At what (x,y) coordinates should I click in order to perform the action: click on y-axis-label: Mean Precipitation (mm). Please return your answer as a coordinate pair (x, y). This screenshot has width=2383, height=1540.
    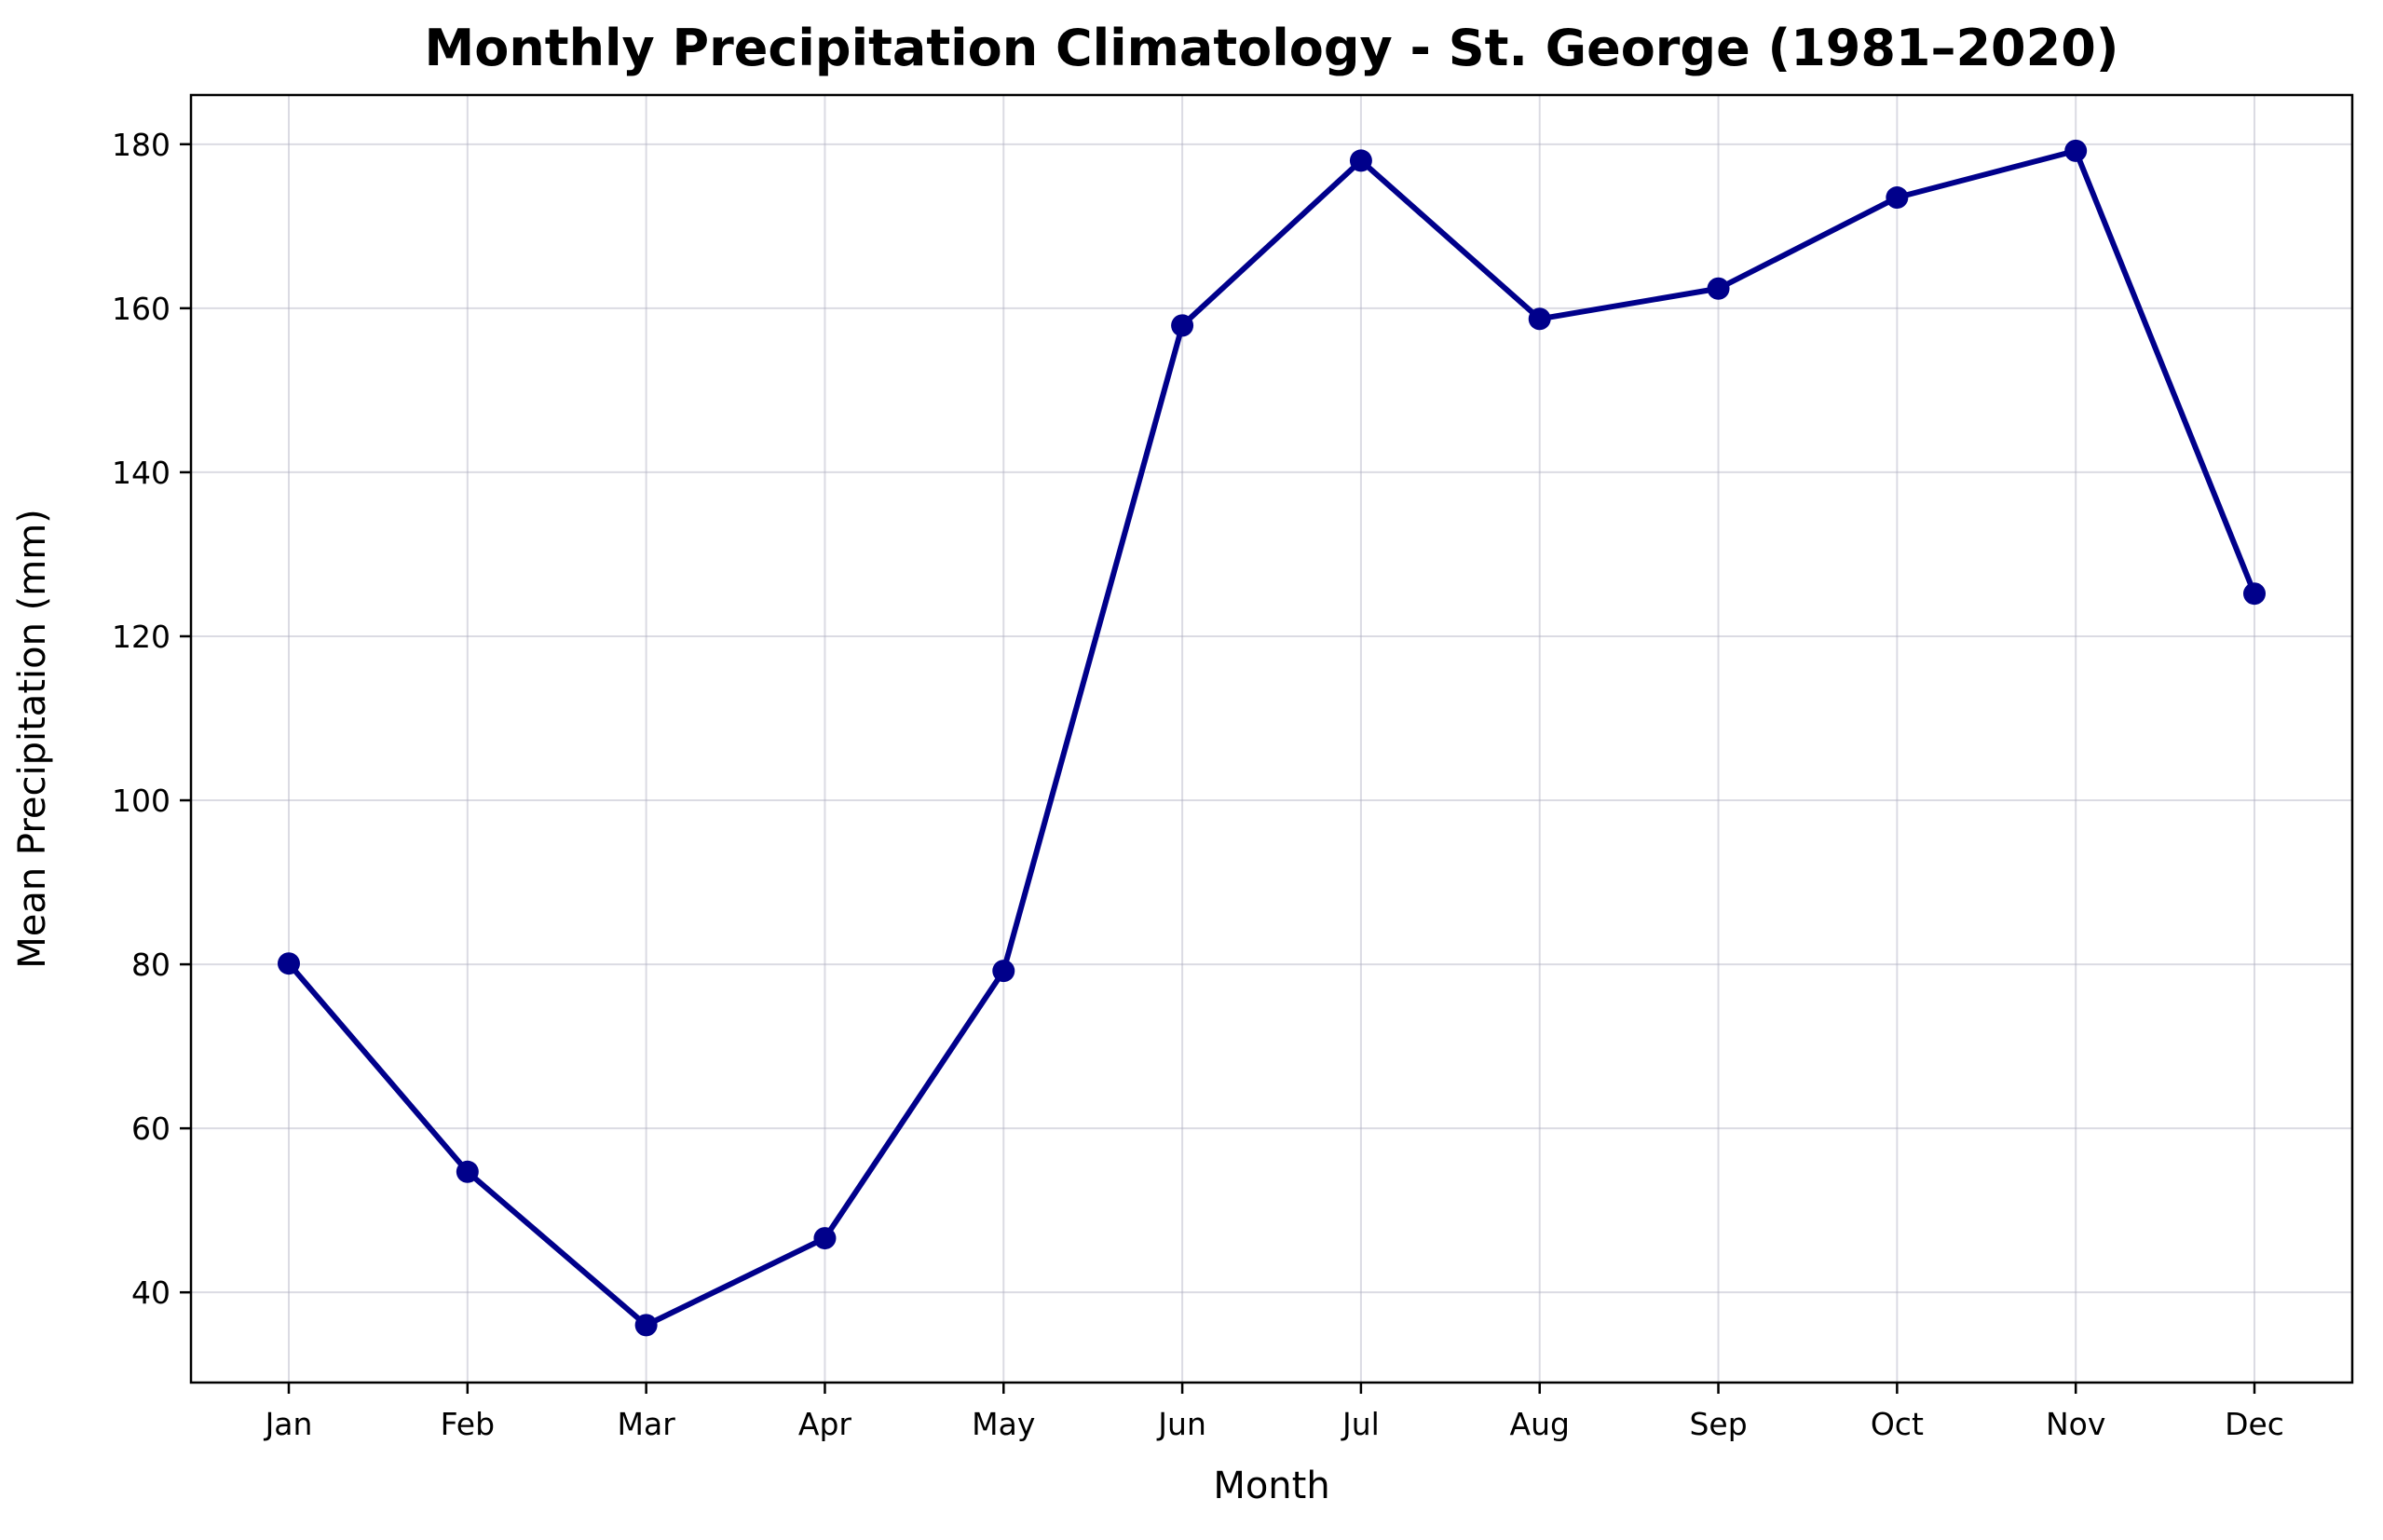
    Looking at the image, I should click on (32, 739).